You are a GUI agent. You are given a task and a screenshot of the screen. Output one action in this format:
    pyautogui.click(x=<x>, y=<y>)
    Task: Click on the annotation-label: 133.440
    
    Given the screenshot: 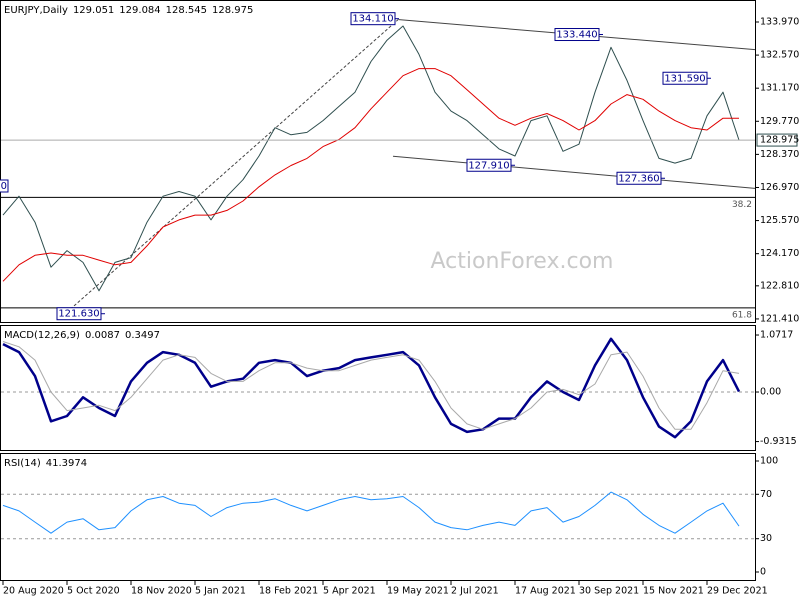 What is the action you would take?
    pyautogui.click(x=576, y=35)
    